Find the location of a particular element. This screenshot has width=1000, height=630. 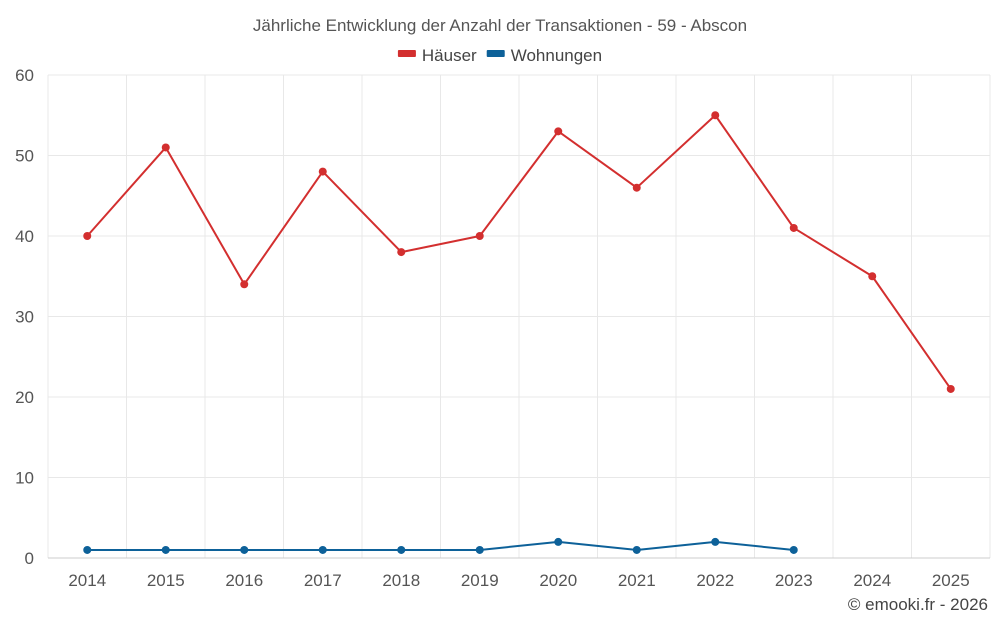

legend: Häuser Wohnungen is located at coordinates (499, 55).